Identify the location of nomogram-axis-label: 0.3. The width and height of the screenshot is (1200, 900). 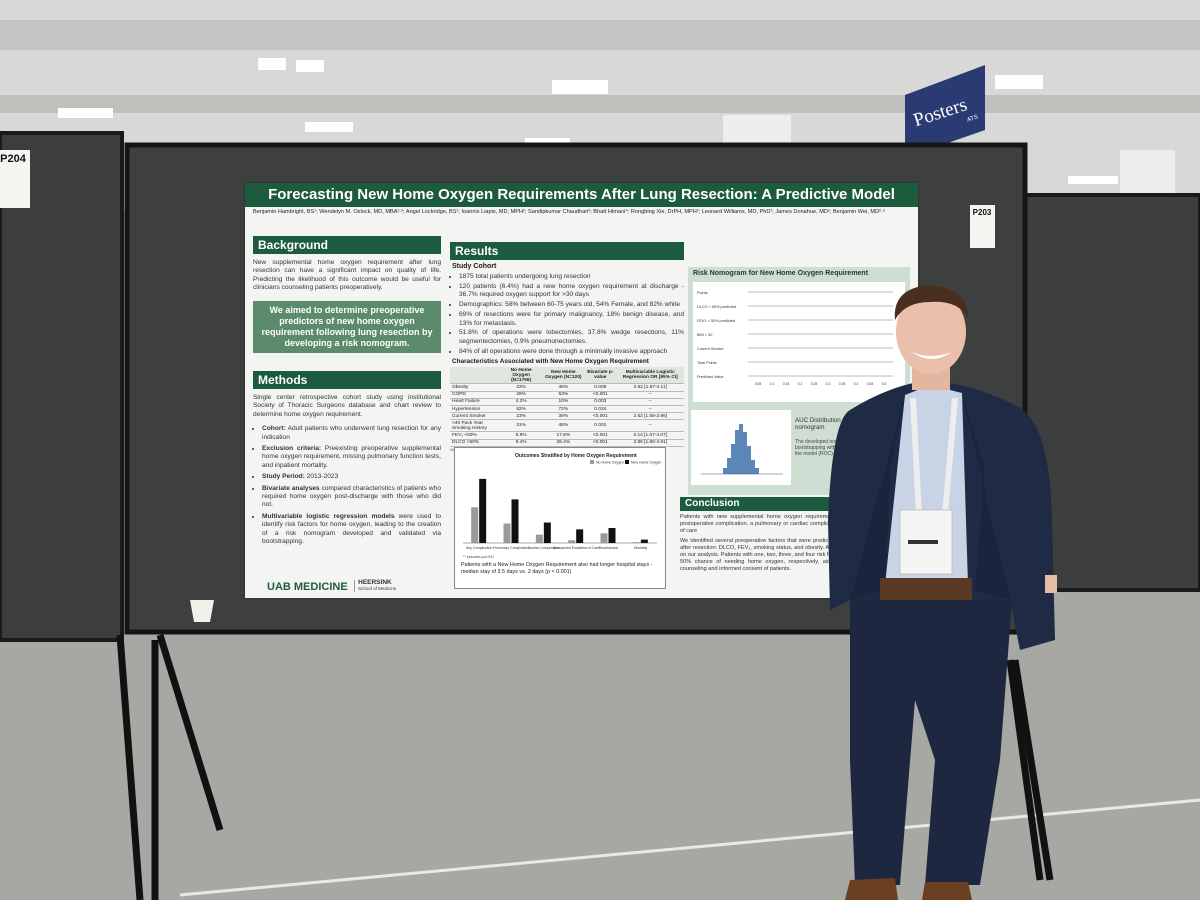
(828, 384).